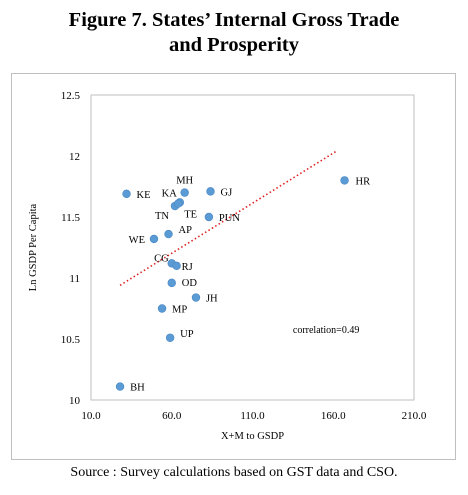 Image resolution: width=468 pixels, height=495 pixels. Describe the element at coordinates (170, 193) in the screenshot. I see `point-label: KA` at that location.